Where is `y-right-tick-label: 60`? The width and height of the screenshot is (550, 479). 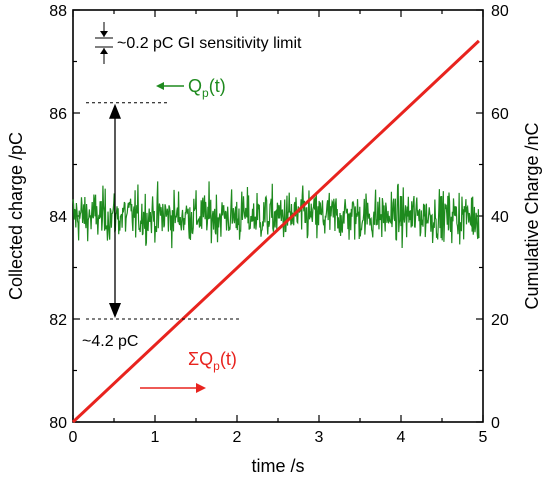 y-right-tick-label: 60 is located at coordinates (500, 114).